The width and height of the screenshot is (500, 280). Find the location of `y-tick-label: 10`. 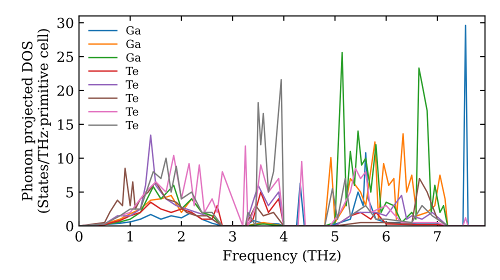

y-tick-label: 10 is located at coordinates (66, 158).